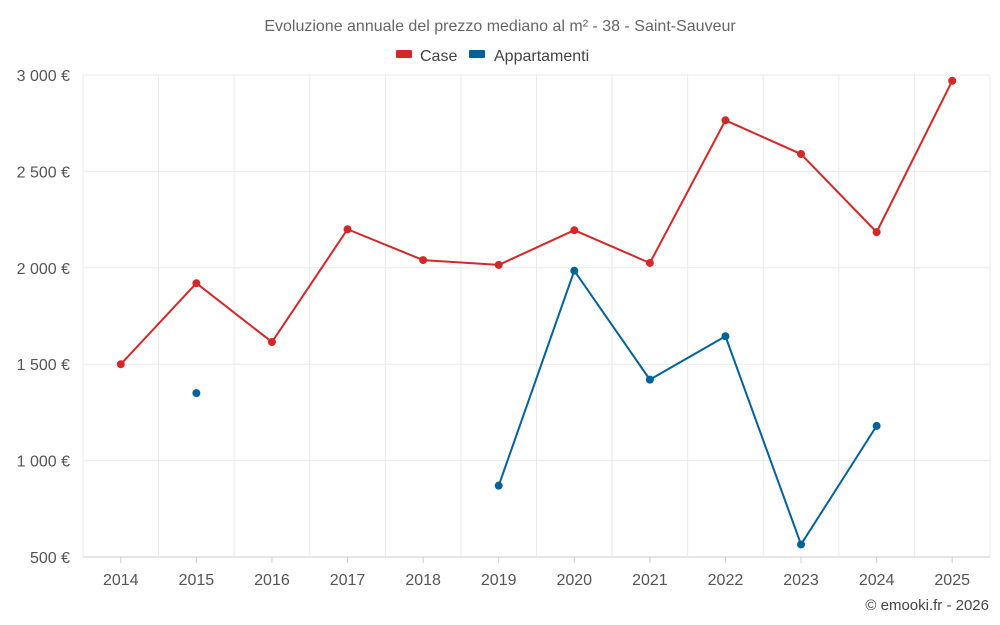  I want to click on legend-swatch-appartamenti, so click(477, 54).